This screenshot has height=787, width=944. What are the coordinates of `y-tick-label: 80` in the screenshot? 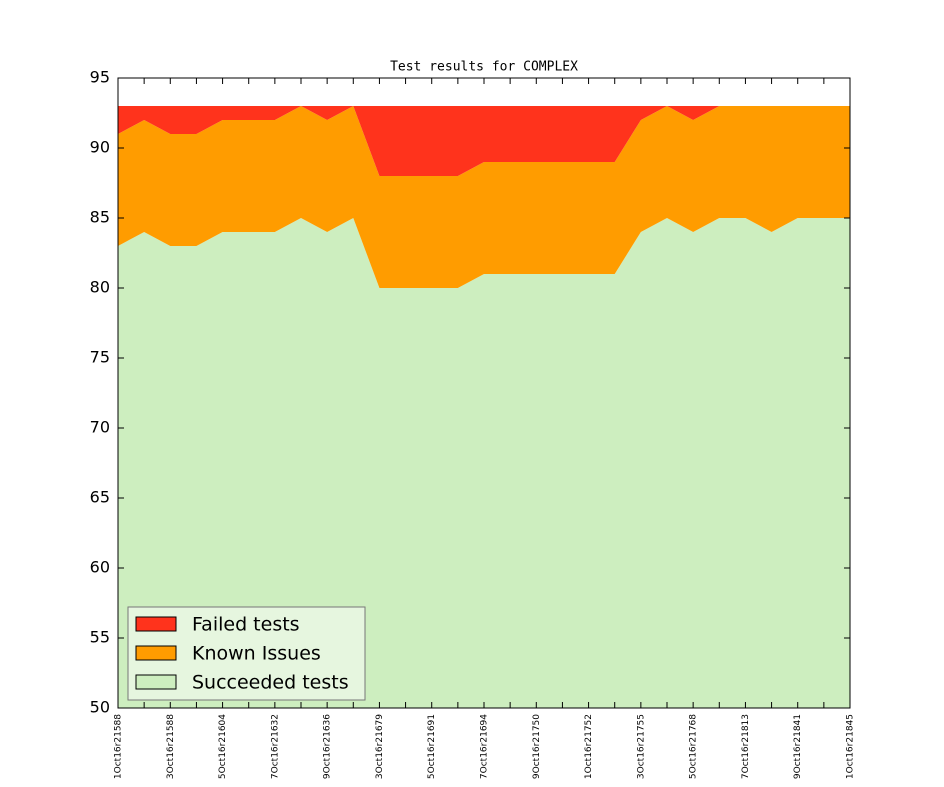 It's located at (100, 287).